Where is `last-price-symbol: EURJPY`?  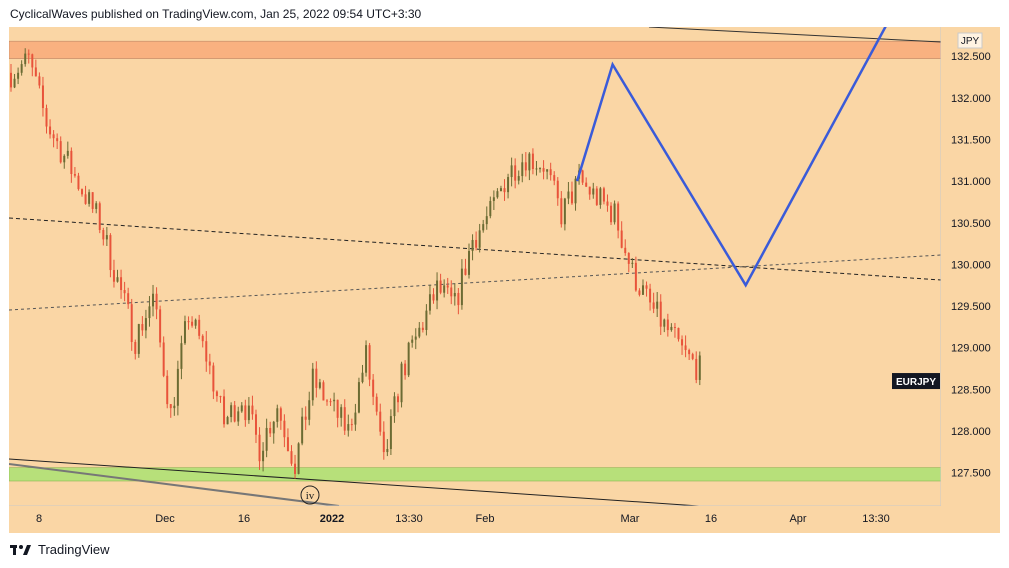
last-price-symbol: EURJPY is located at coordinates (916, 382).